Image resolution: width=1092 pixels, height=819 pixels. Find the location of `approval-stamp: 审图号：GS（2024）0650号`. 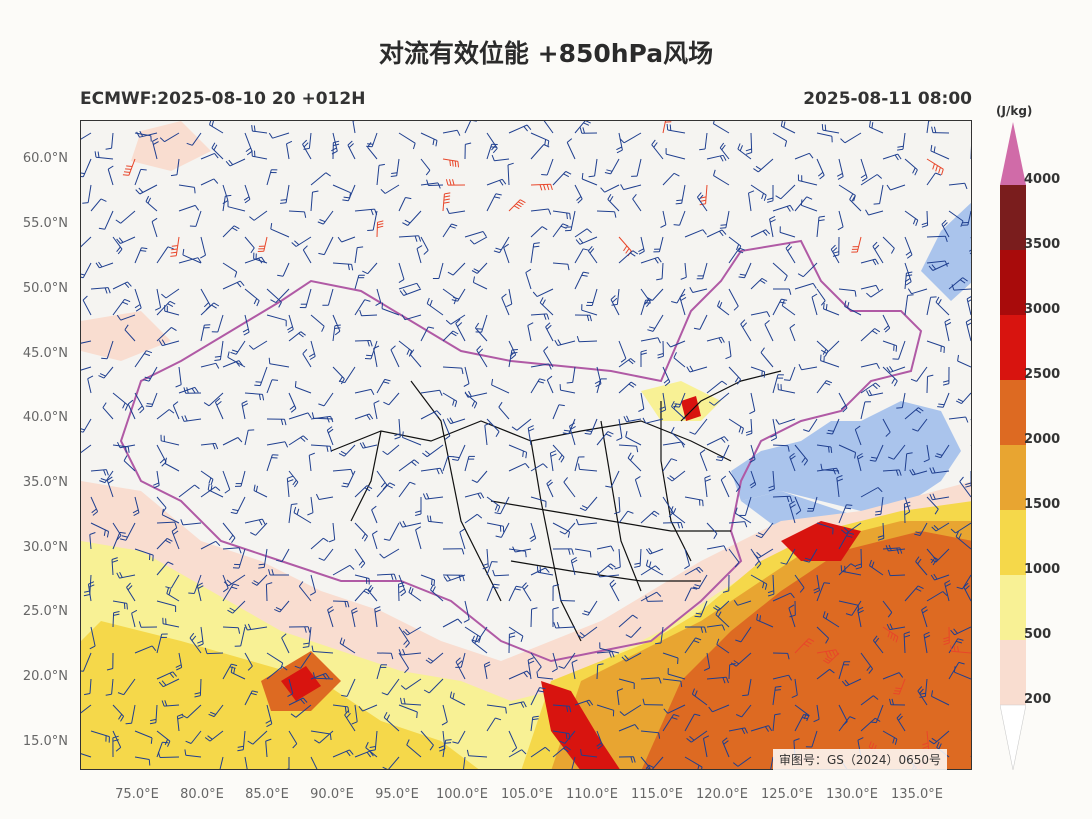

approval-stamp: 审图号：GS（2024）0650号 is located at coordinates (860, 759).